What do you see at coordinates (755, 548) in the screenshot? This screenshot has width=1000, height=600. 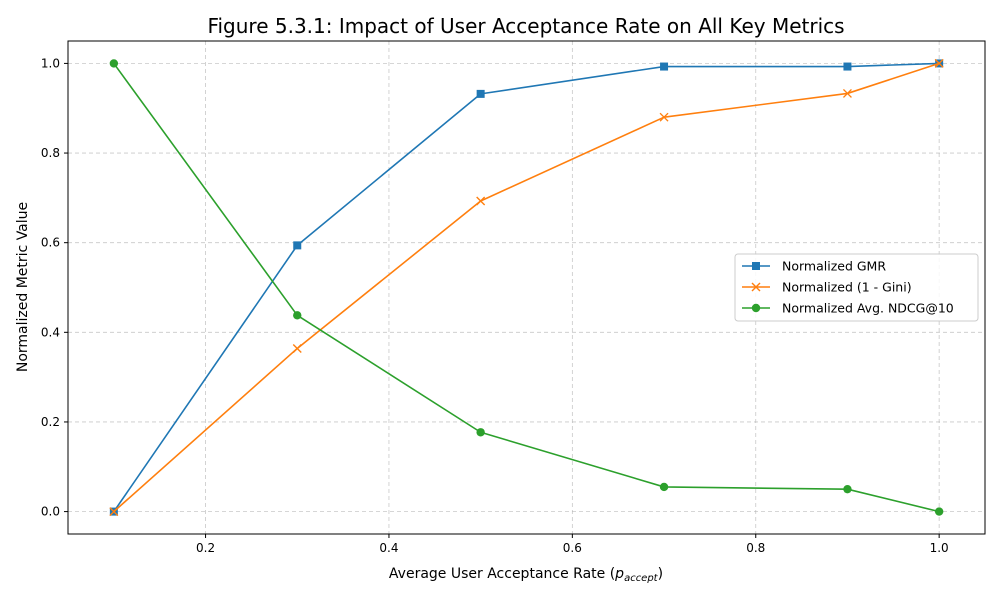 I see `x-tick-label: 0.8` at bounding box center [755, 548].